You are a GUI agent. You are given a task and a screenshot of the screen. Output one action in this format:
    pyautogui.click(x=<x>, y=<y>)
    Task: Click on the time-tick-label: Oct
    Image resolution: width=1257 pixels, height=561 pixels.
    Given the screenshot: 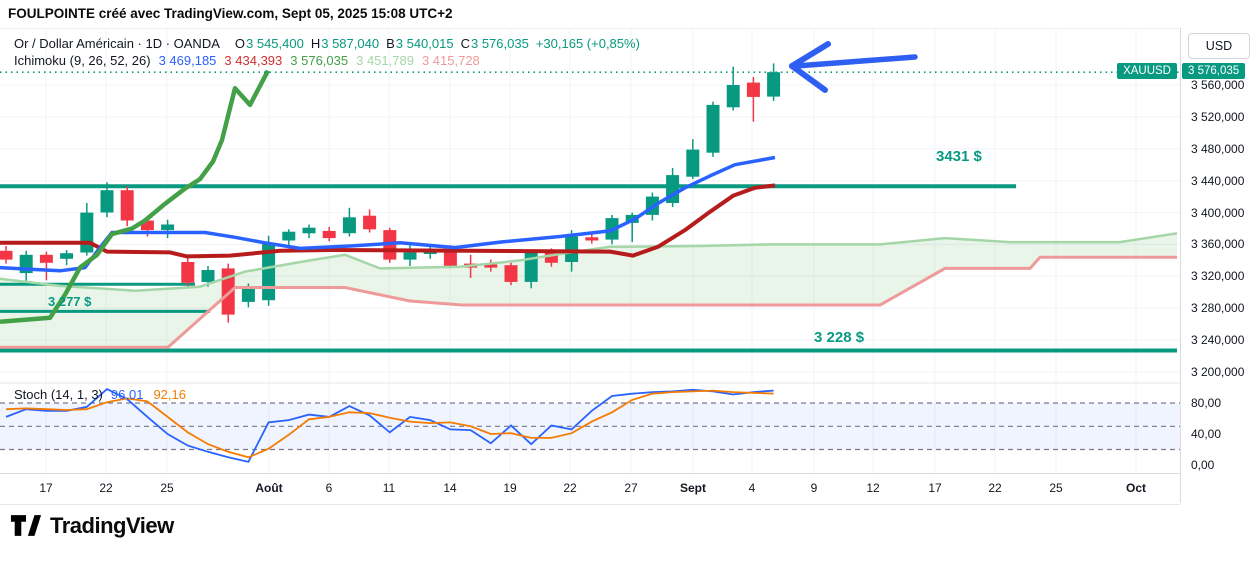 What is the action you would take?
    pyautogui.click(x=1136, y=488)
    